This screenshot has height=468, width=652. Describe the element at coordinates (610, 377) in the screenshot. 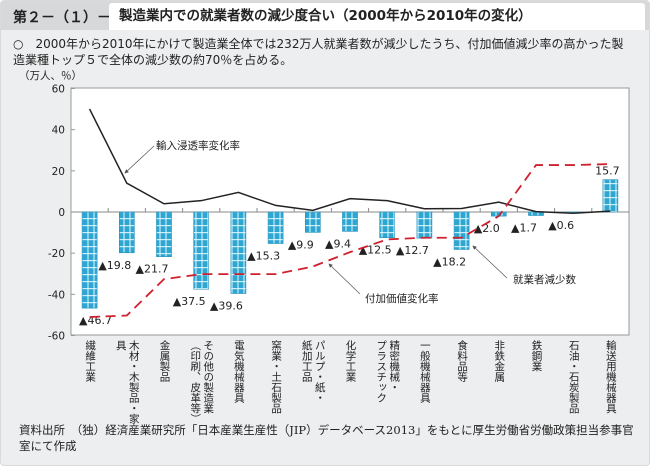

I see `x-category-label: 輸送用機械器具` at that location.